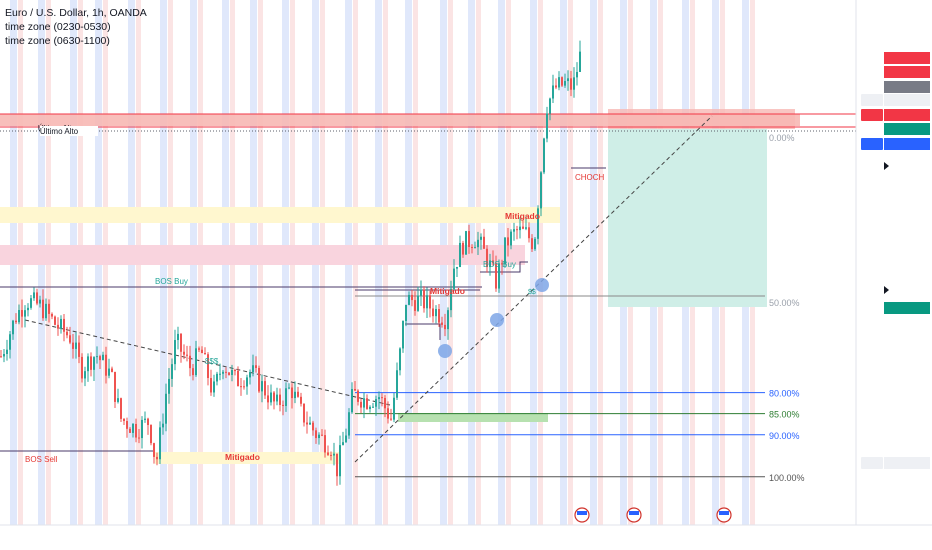 The image size is (932, 550). I want to click on bos-buy-label: BOS Buy, so click(499, 264).